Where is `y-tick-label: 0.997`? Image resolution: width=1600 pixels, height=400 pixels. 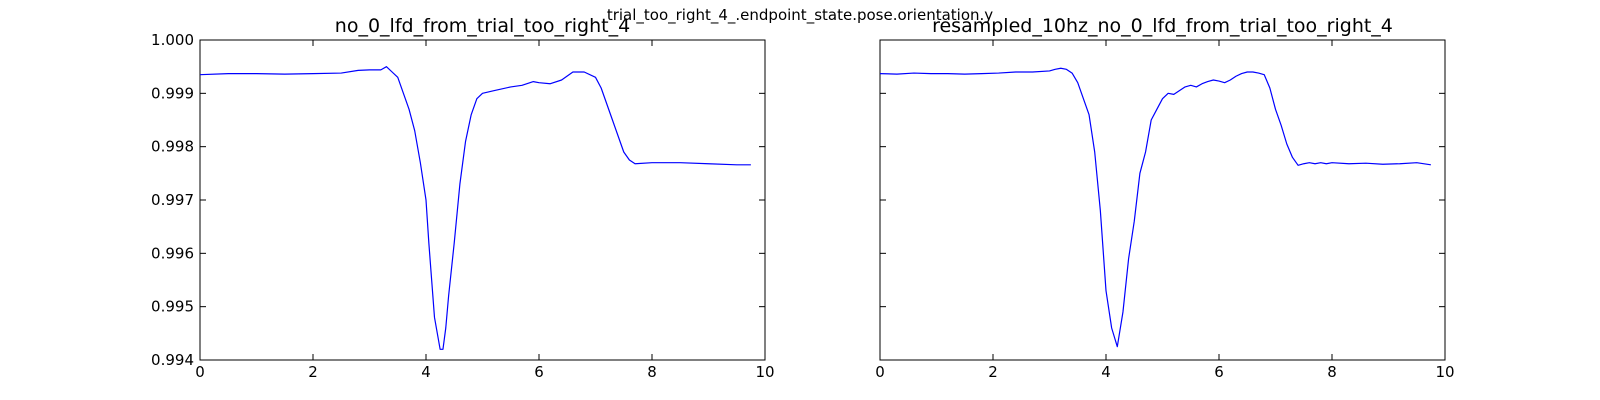
y-tick-label: 0.997 is located at coordinates (172, 200).